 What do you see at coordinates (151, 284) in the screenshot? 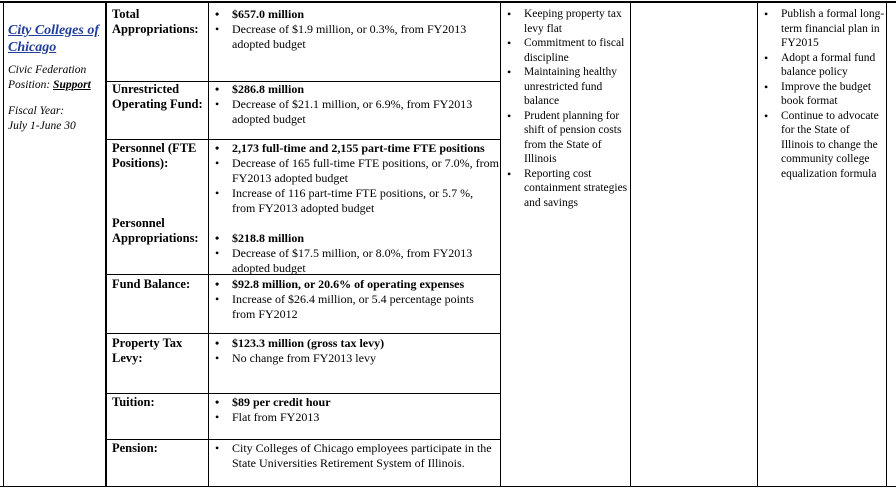
I see `label-fund-balance: Fund Balance:` at bounding box center [151, 284].